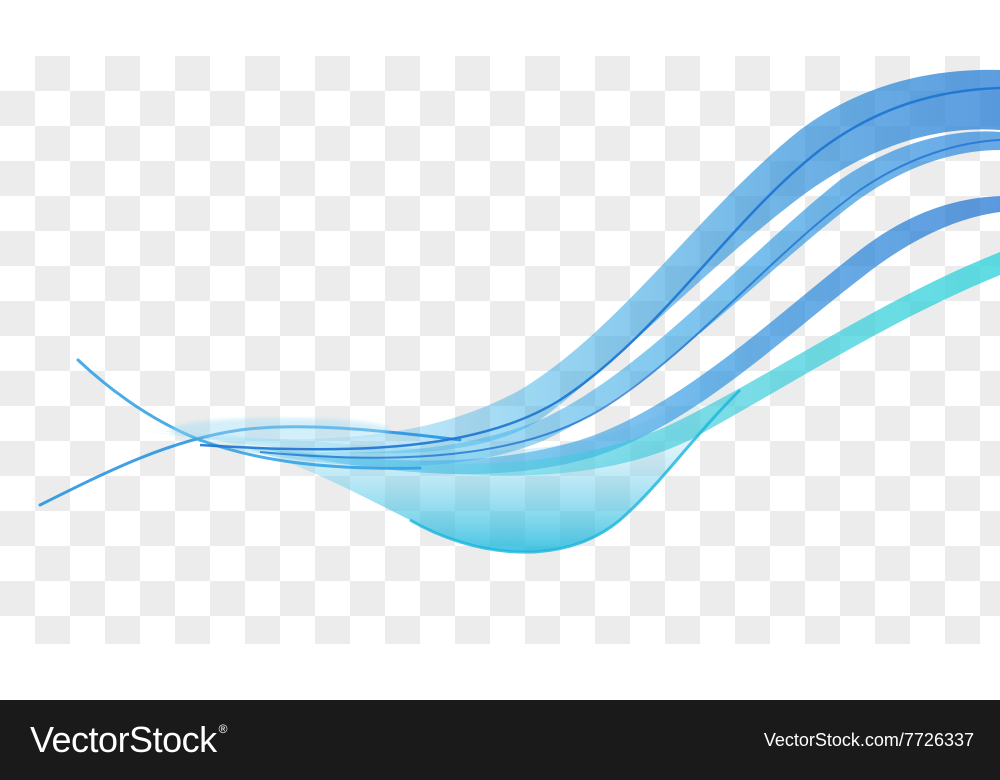 The image size is (1000, 780). I want to click on logo-text: VectorStock, so click(123, 739).